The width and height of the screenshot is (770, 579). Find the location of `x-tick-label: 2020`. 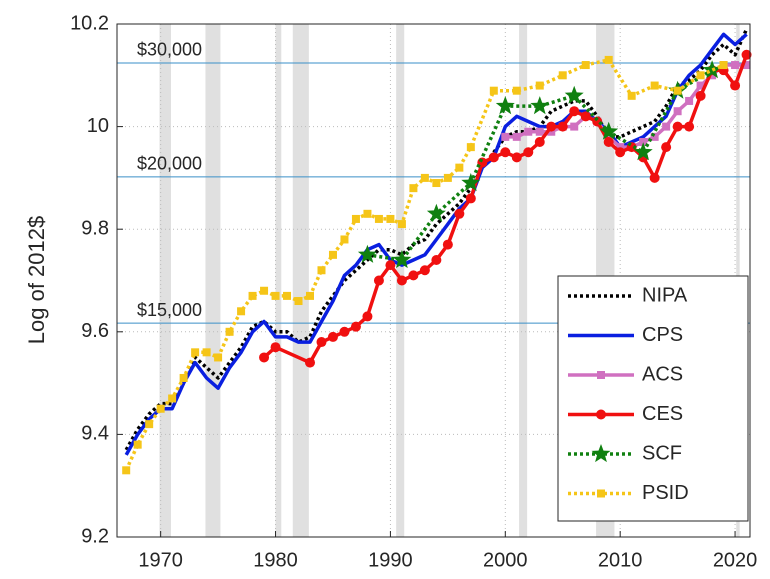

x-tick-label: 2020 is located at coordinates (735, 560).